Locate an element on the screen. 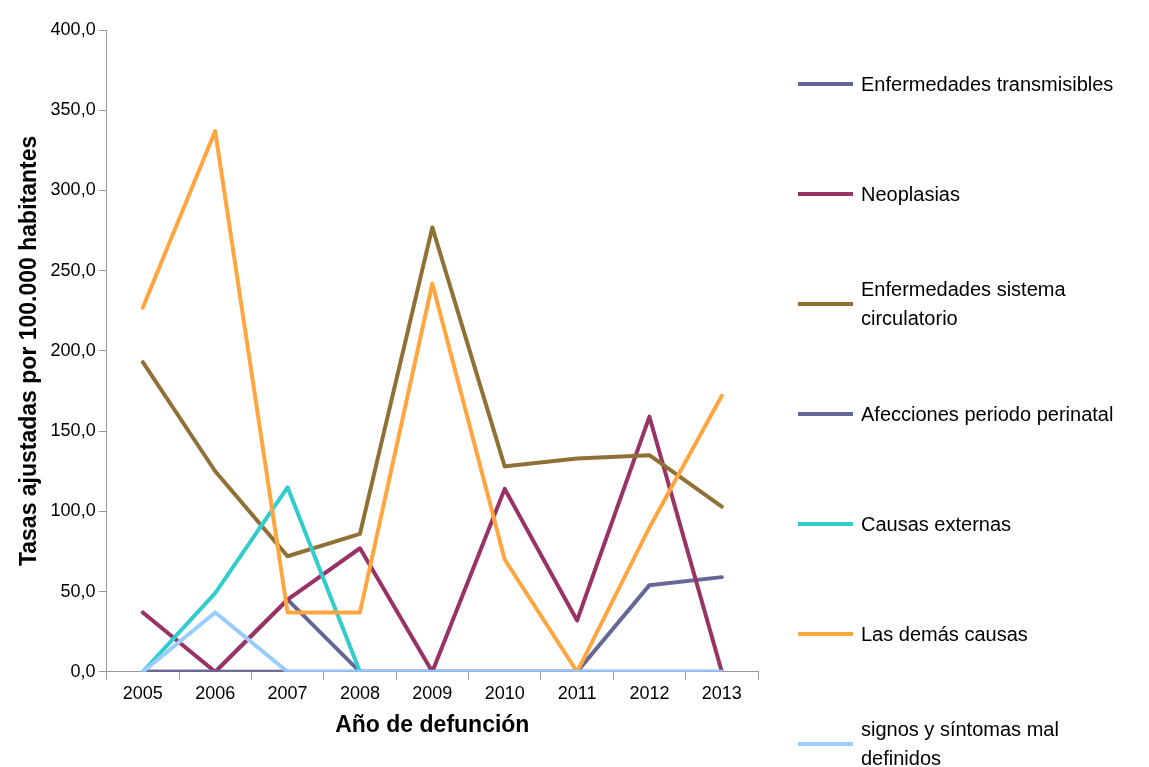 The height and width of the screenshot is (767, 1149). x-tick-label: 2005 is located at coordinates (142, 692).